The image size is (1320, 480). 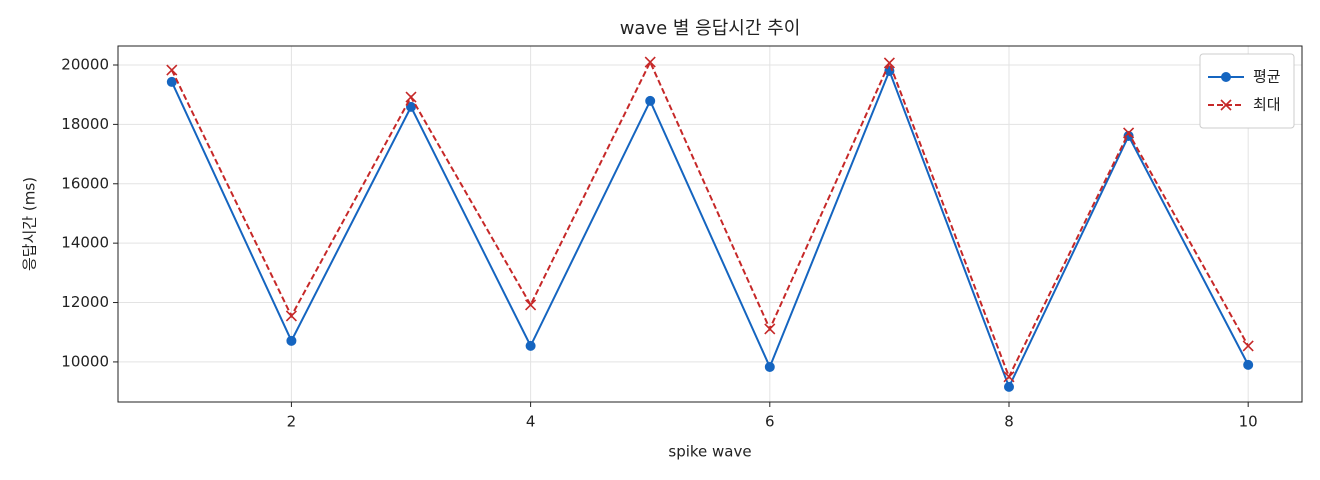 I want to click on y-tick-label: 10000, so click(x=85, y=361).